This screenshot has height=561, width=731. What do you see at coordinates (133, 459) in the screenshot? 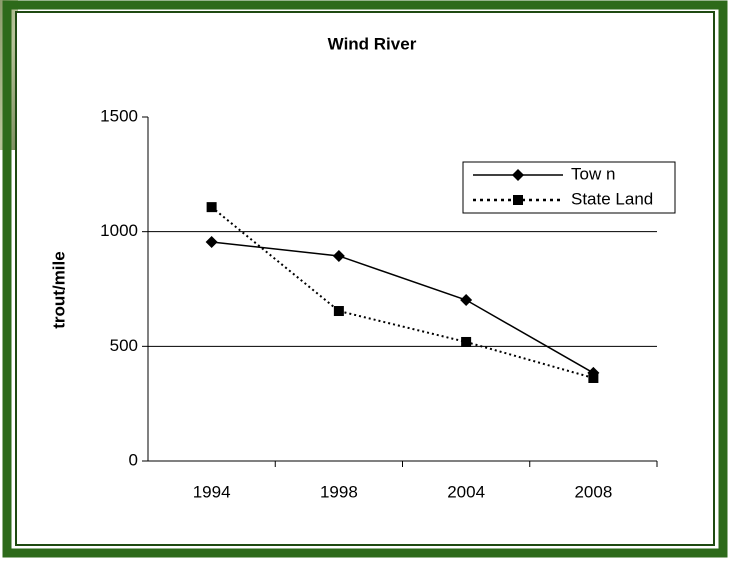
I see `y-tick-label: 0` at bounding box center [133, 459].